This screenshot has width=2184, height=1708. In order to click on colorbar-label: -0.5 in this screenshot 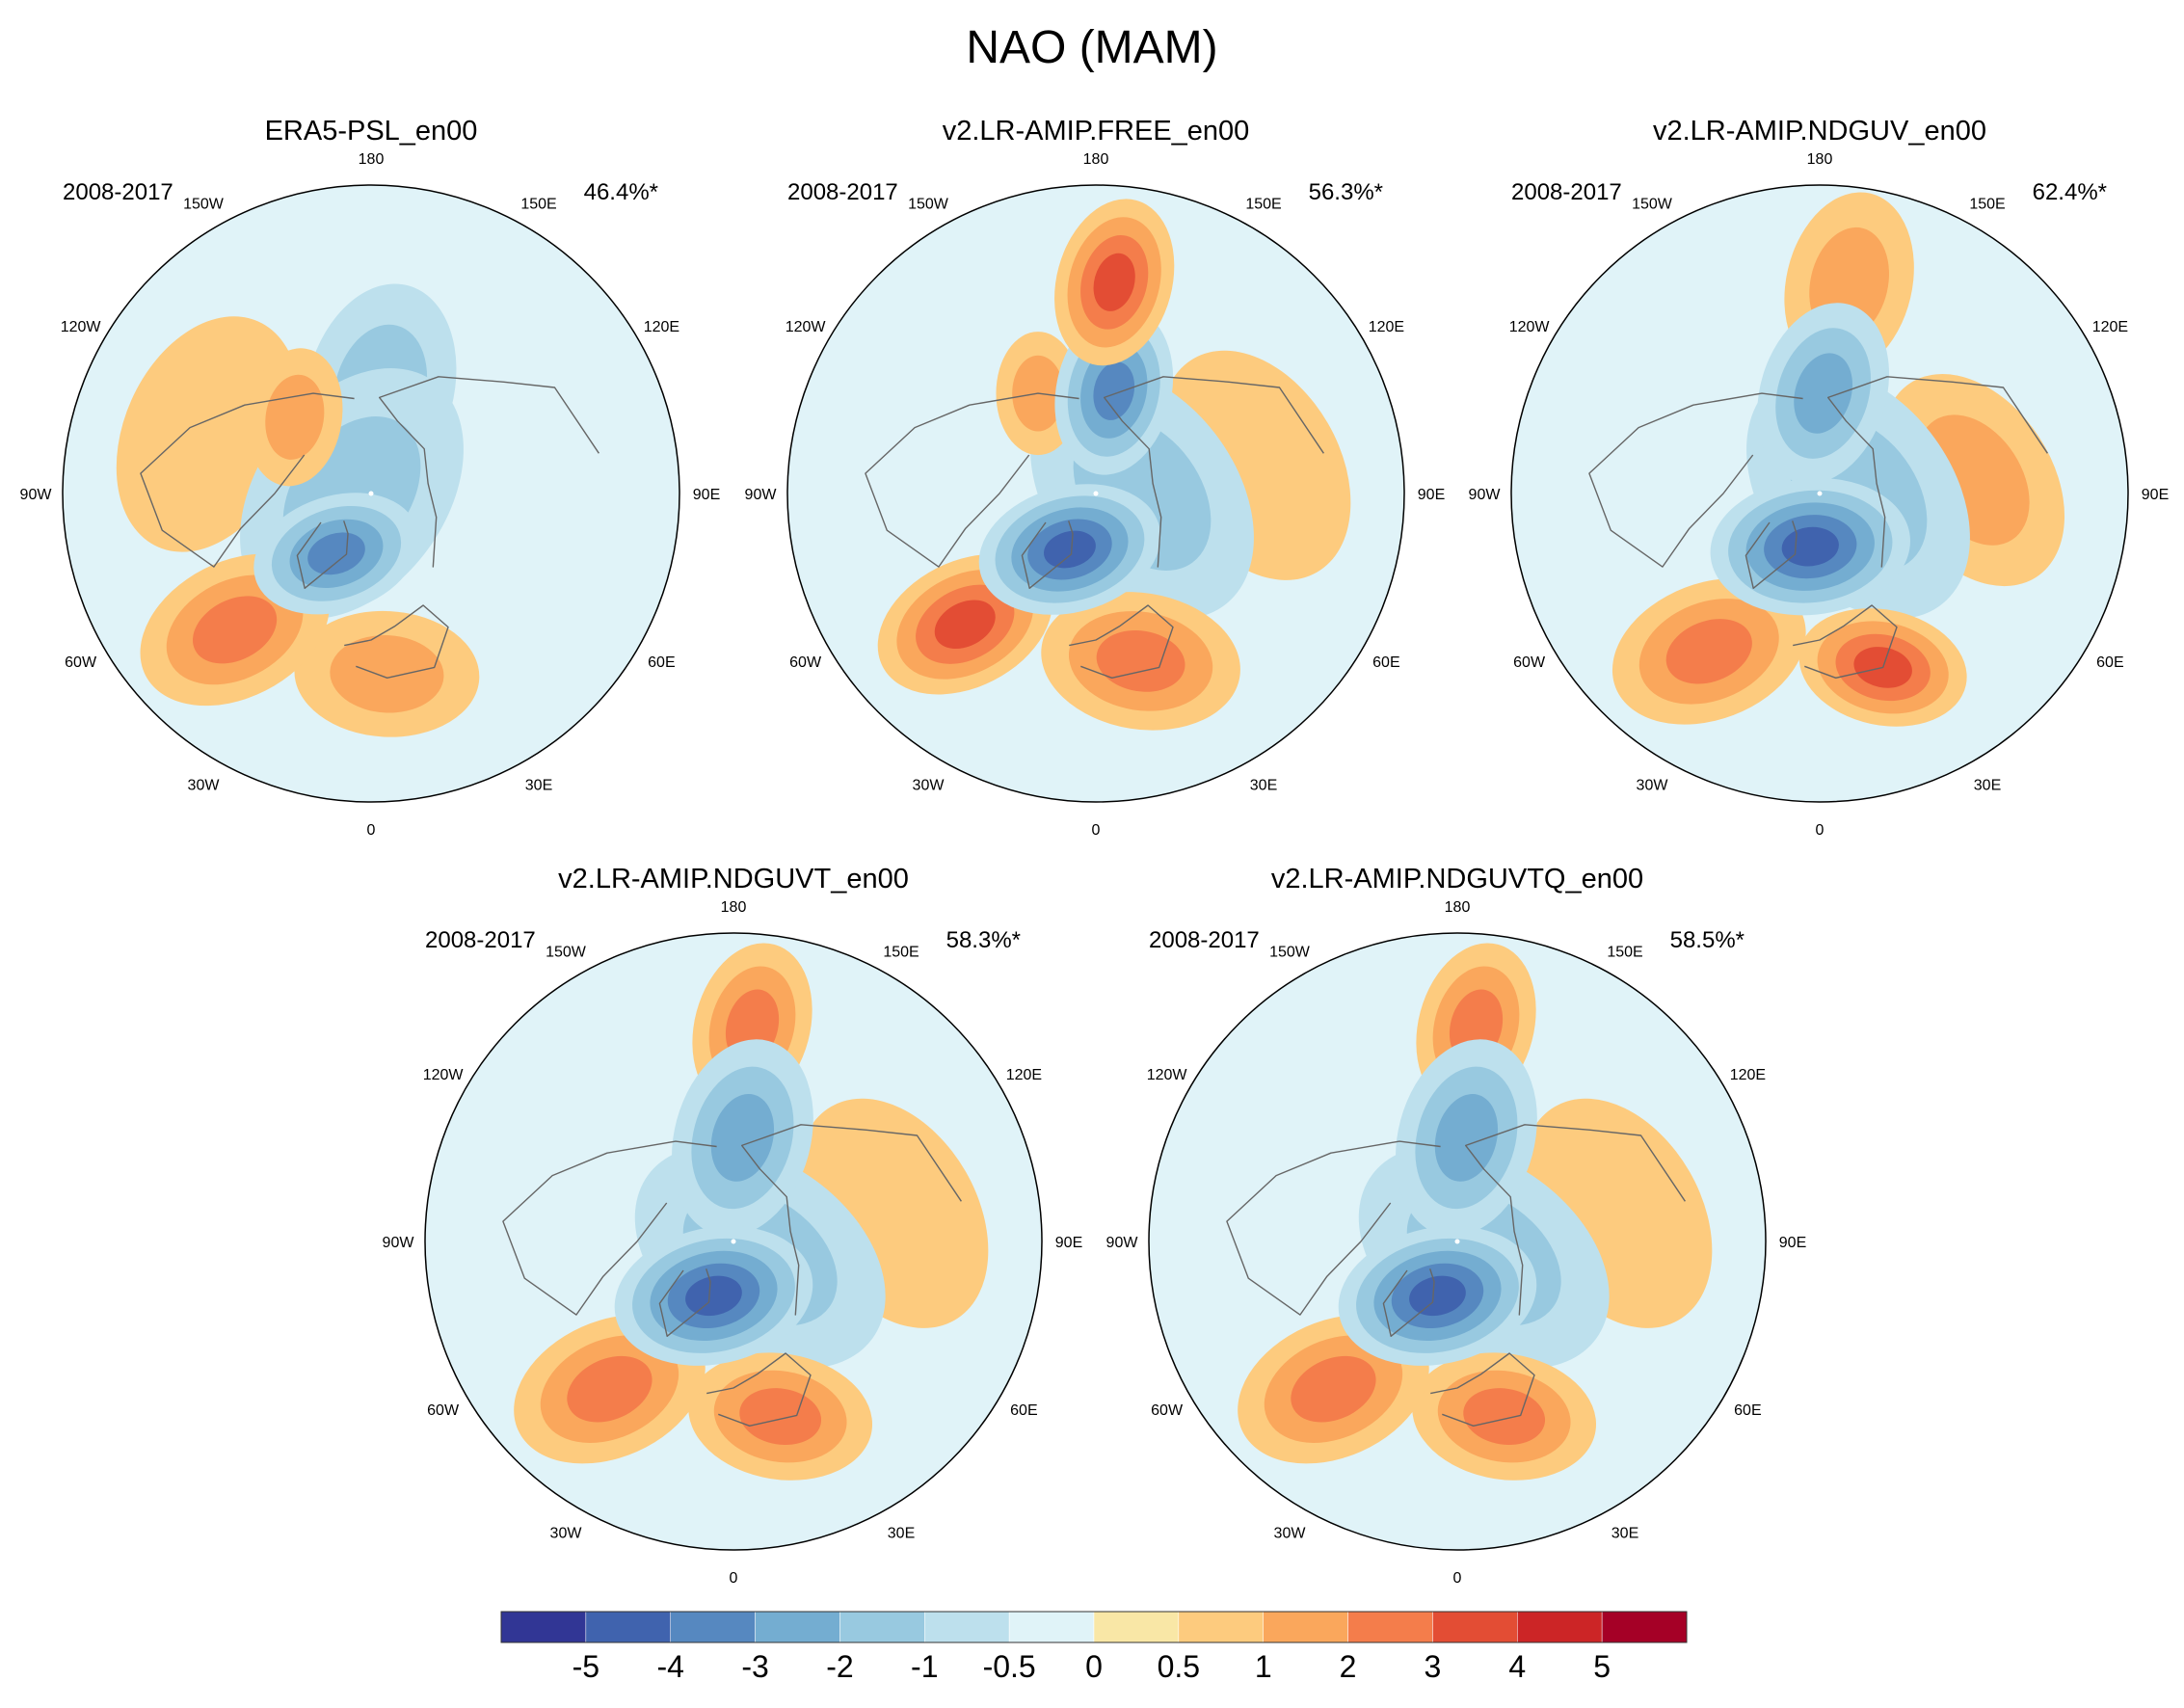, I will do `click(1009, 1667)`.